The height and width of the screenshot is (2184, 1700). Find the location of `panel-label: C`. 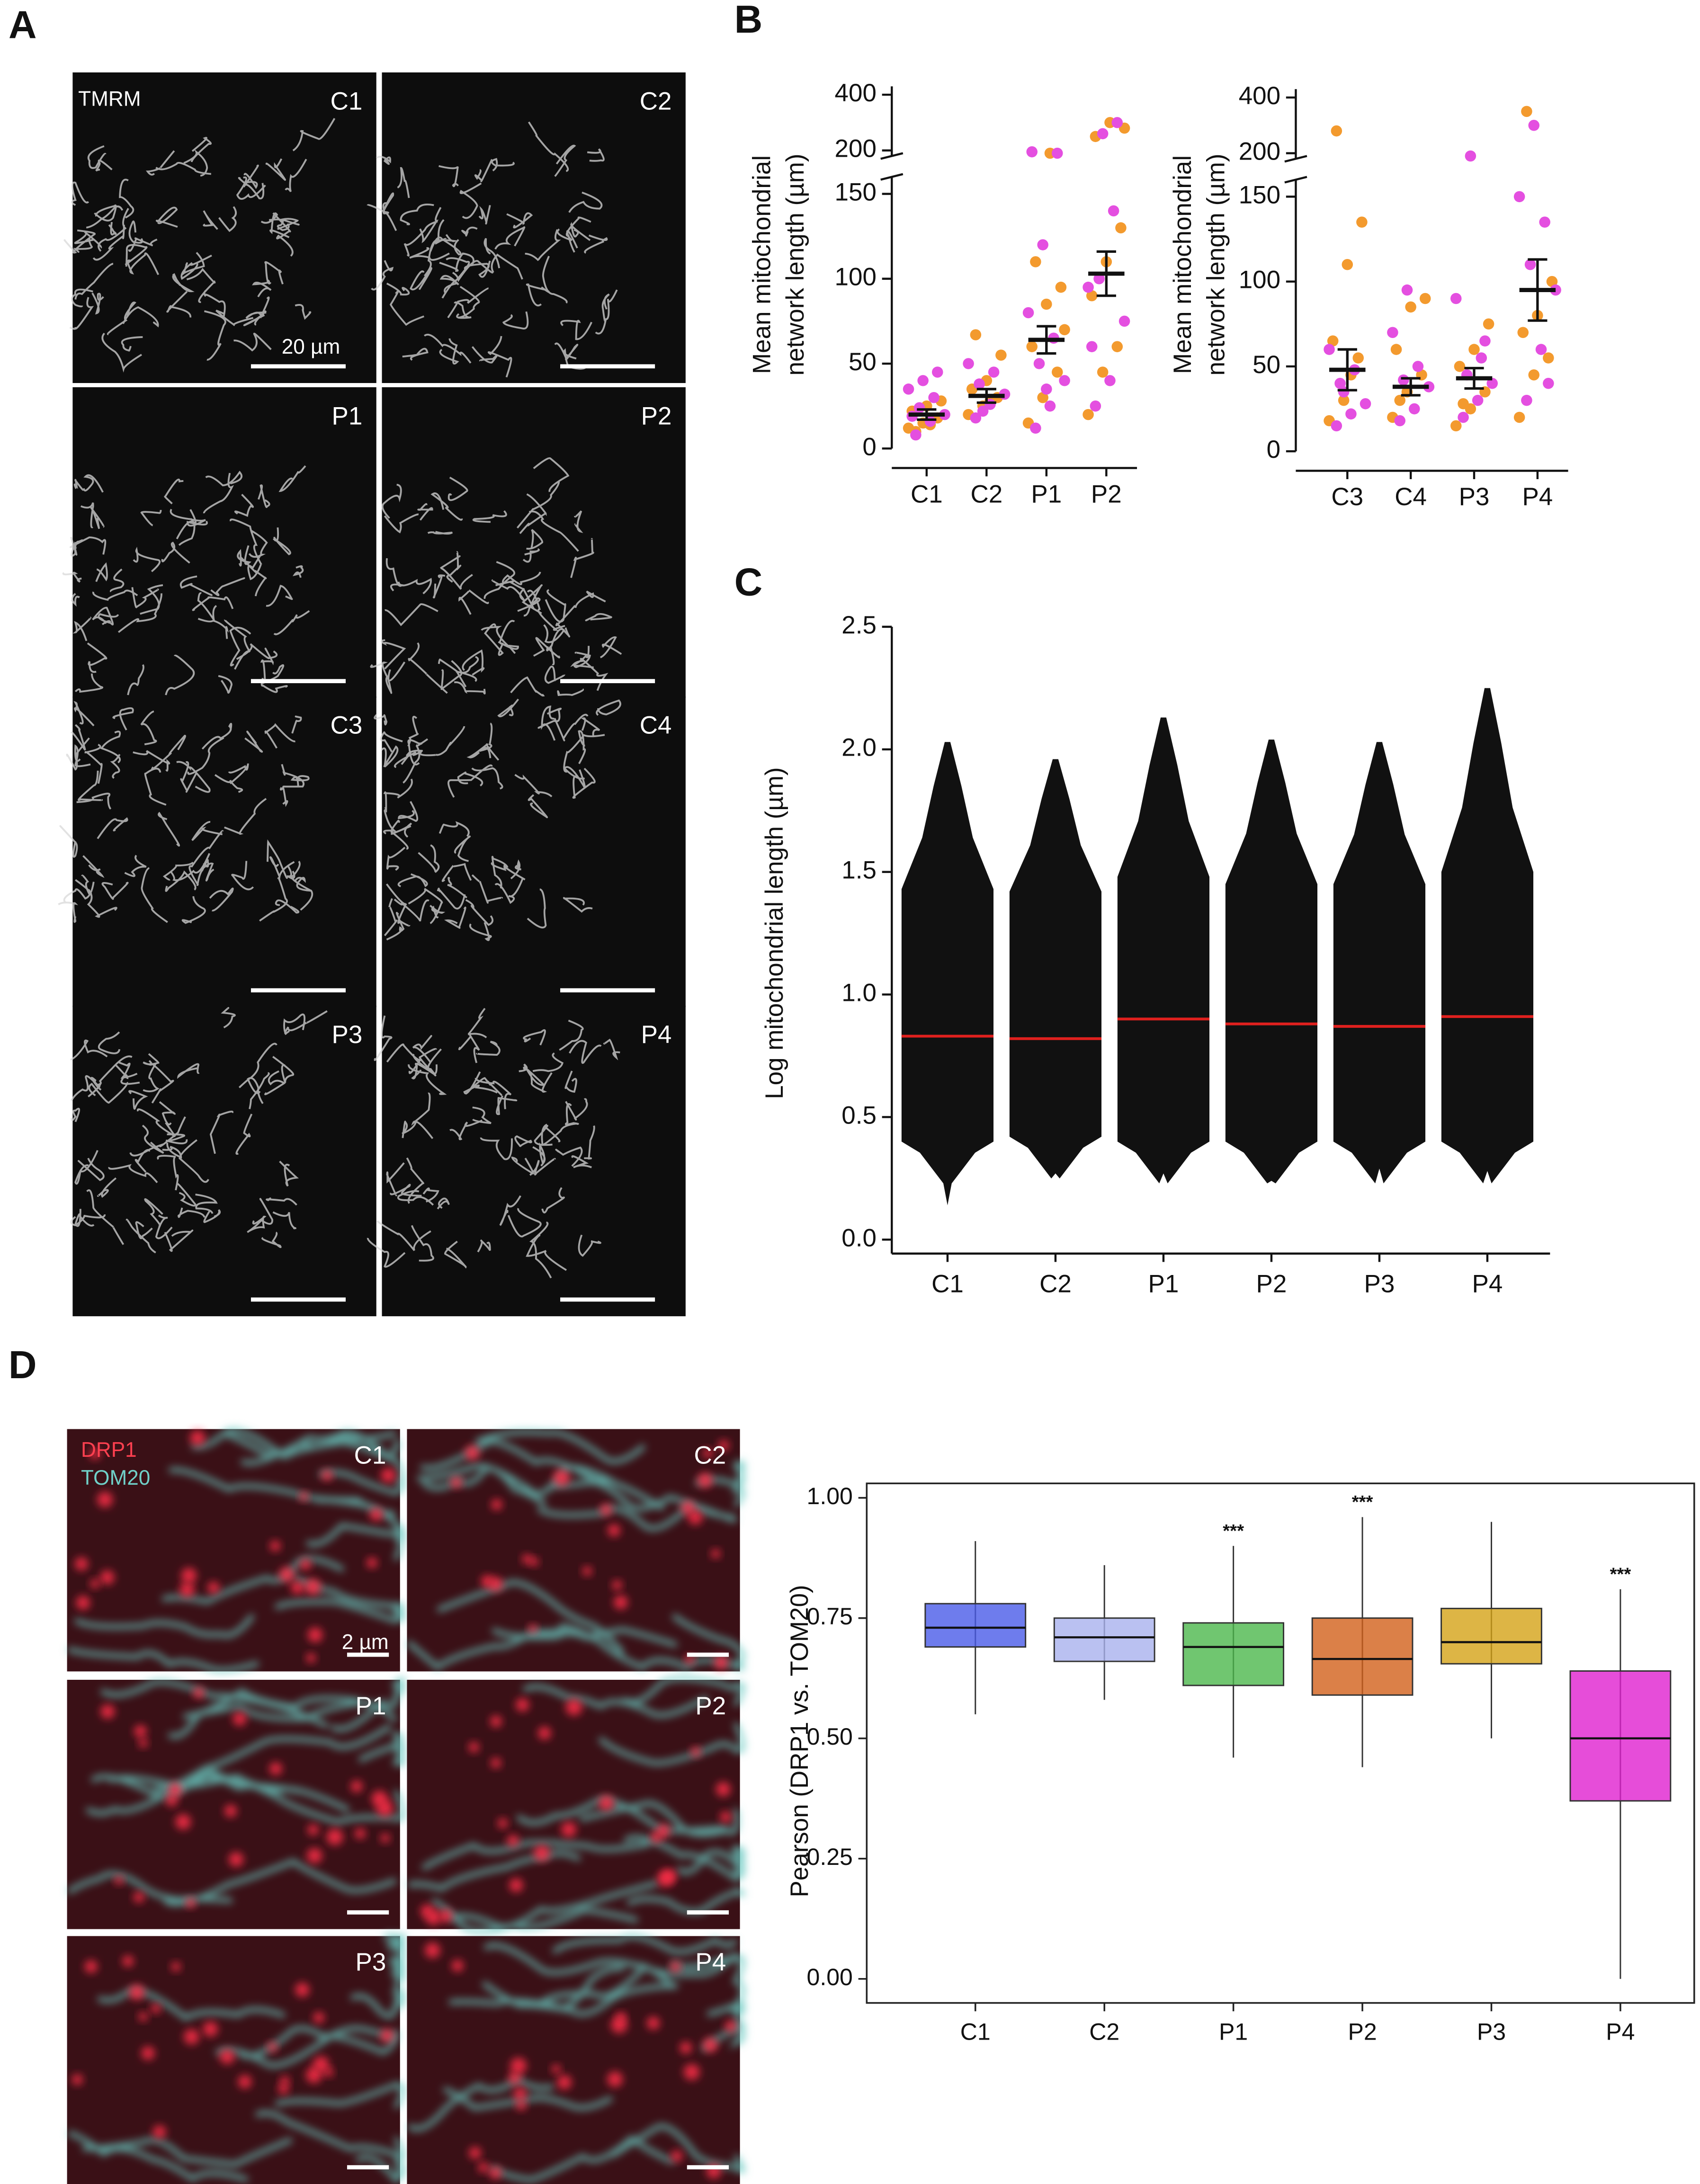

panel-label: C is located at coordinates (748, 582).